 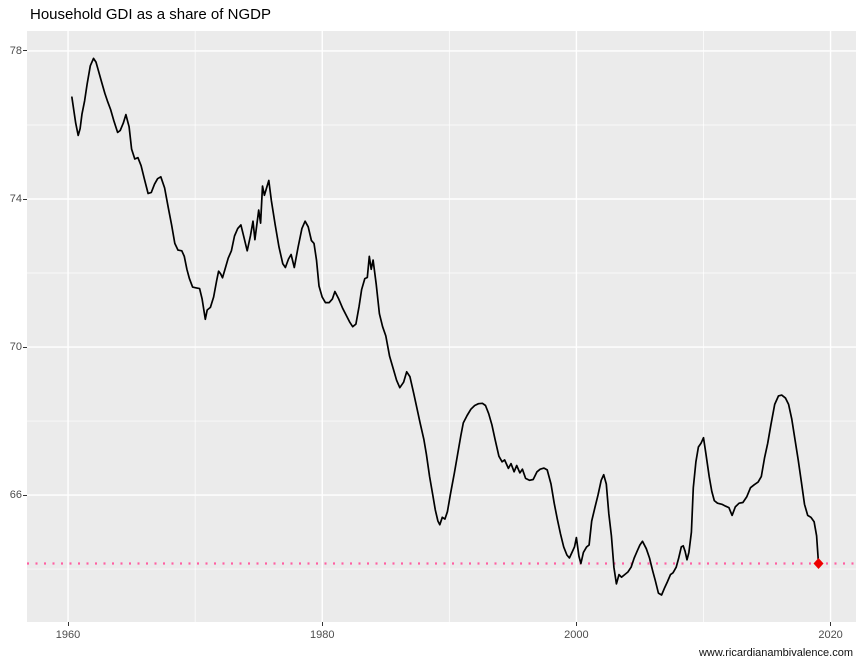 I want to click on endpoint-diamond-icon, so click(x=818, y=564).